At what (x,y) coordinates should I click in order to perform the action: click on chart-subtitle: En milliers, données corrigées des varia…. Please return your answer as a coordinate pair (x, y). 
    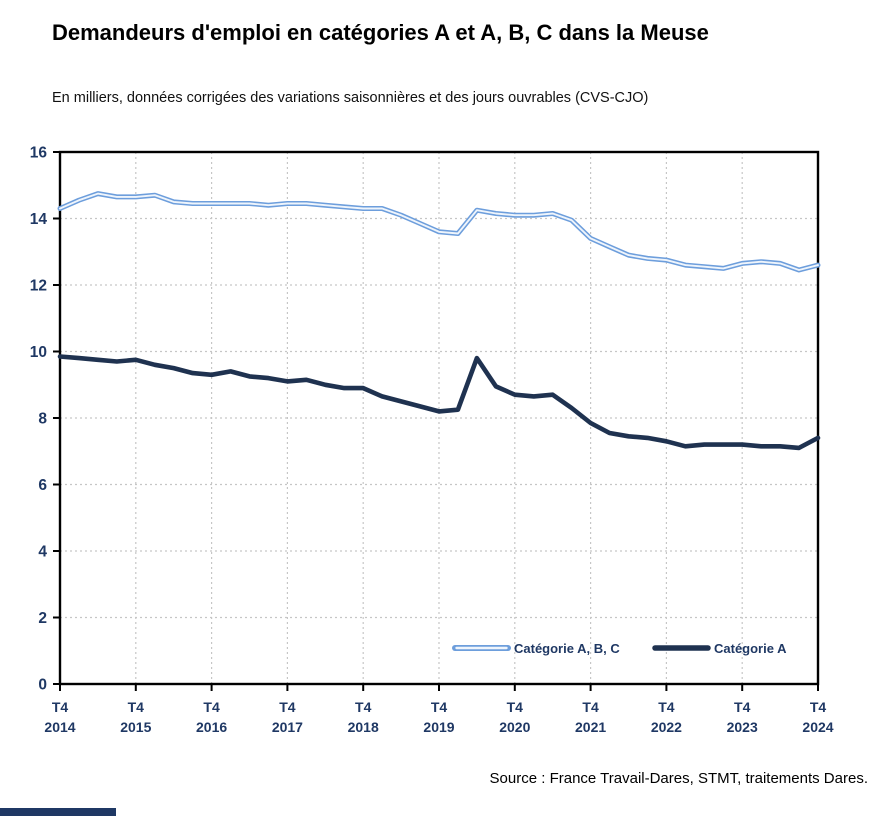
    Looking at the image, I should click on (350, 98).